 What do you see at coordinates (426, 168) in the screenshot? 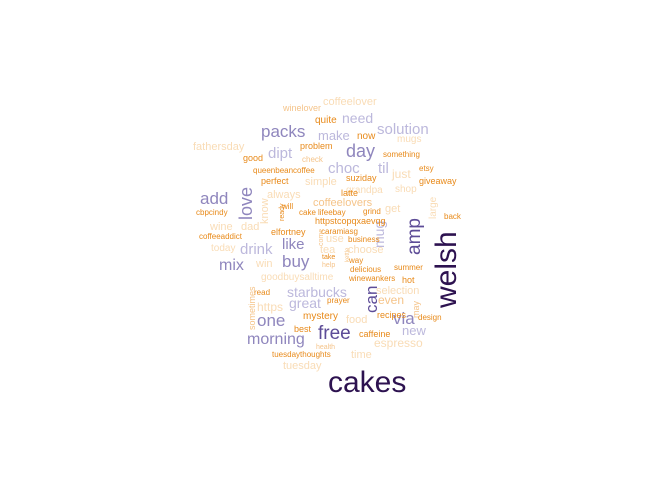
I see `word-etsy: etsy` at bounding box center [426, 168].